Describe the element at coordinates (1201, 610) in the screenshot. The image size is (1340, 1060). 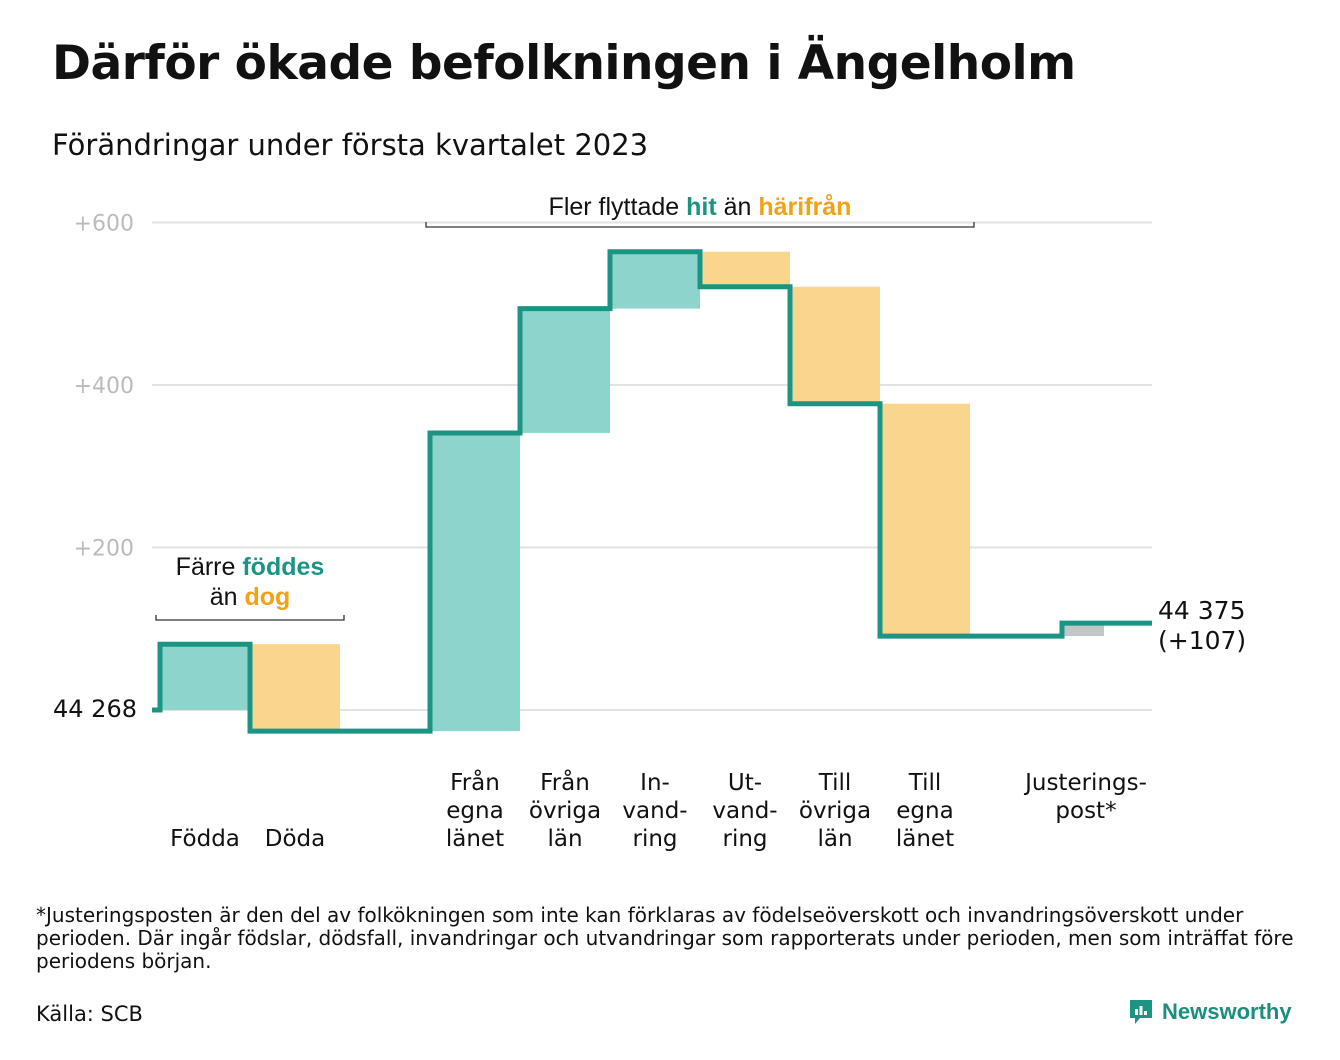
I see `end-value-label: 44 375` at that location.